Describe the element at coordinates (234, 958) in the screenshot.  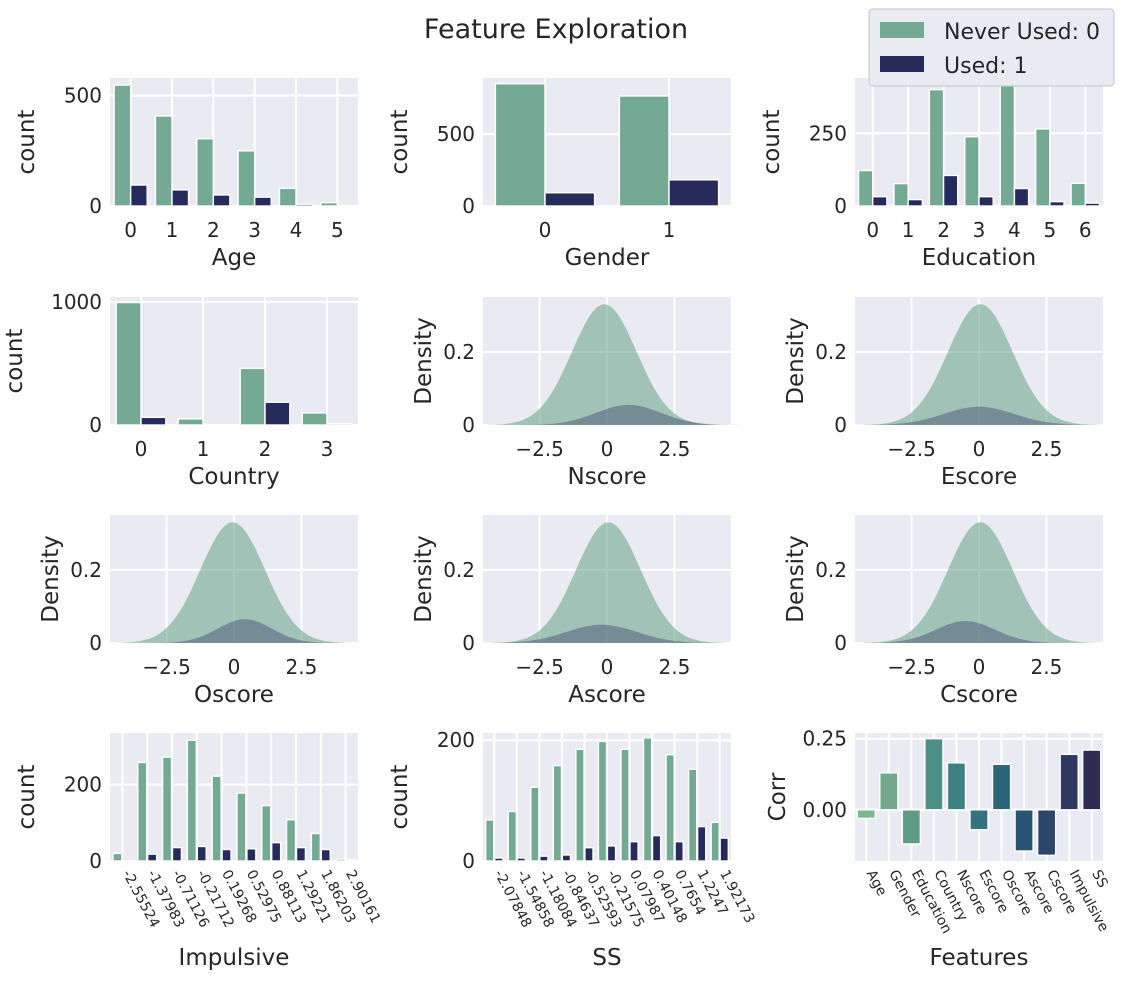
I see `x-axis-label: Impulsive` at that location.